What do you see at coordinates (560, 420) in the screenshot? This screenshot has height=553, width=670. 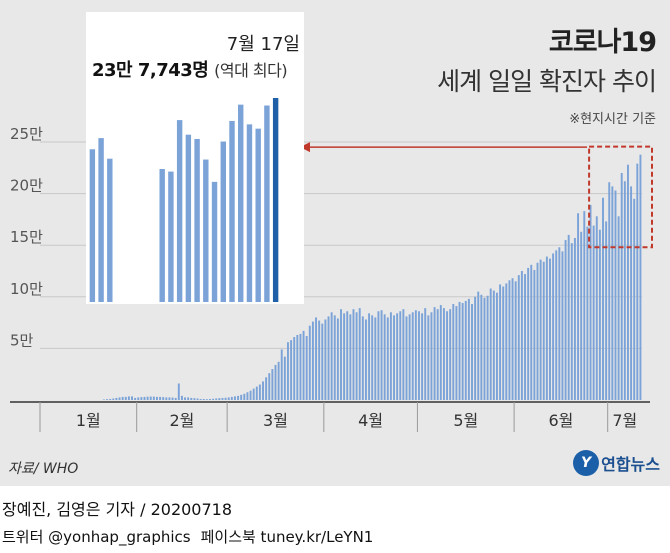 I see `month-label: 6월` at bounding box center [560, 420].